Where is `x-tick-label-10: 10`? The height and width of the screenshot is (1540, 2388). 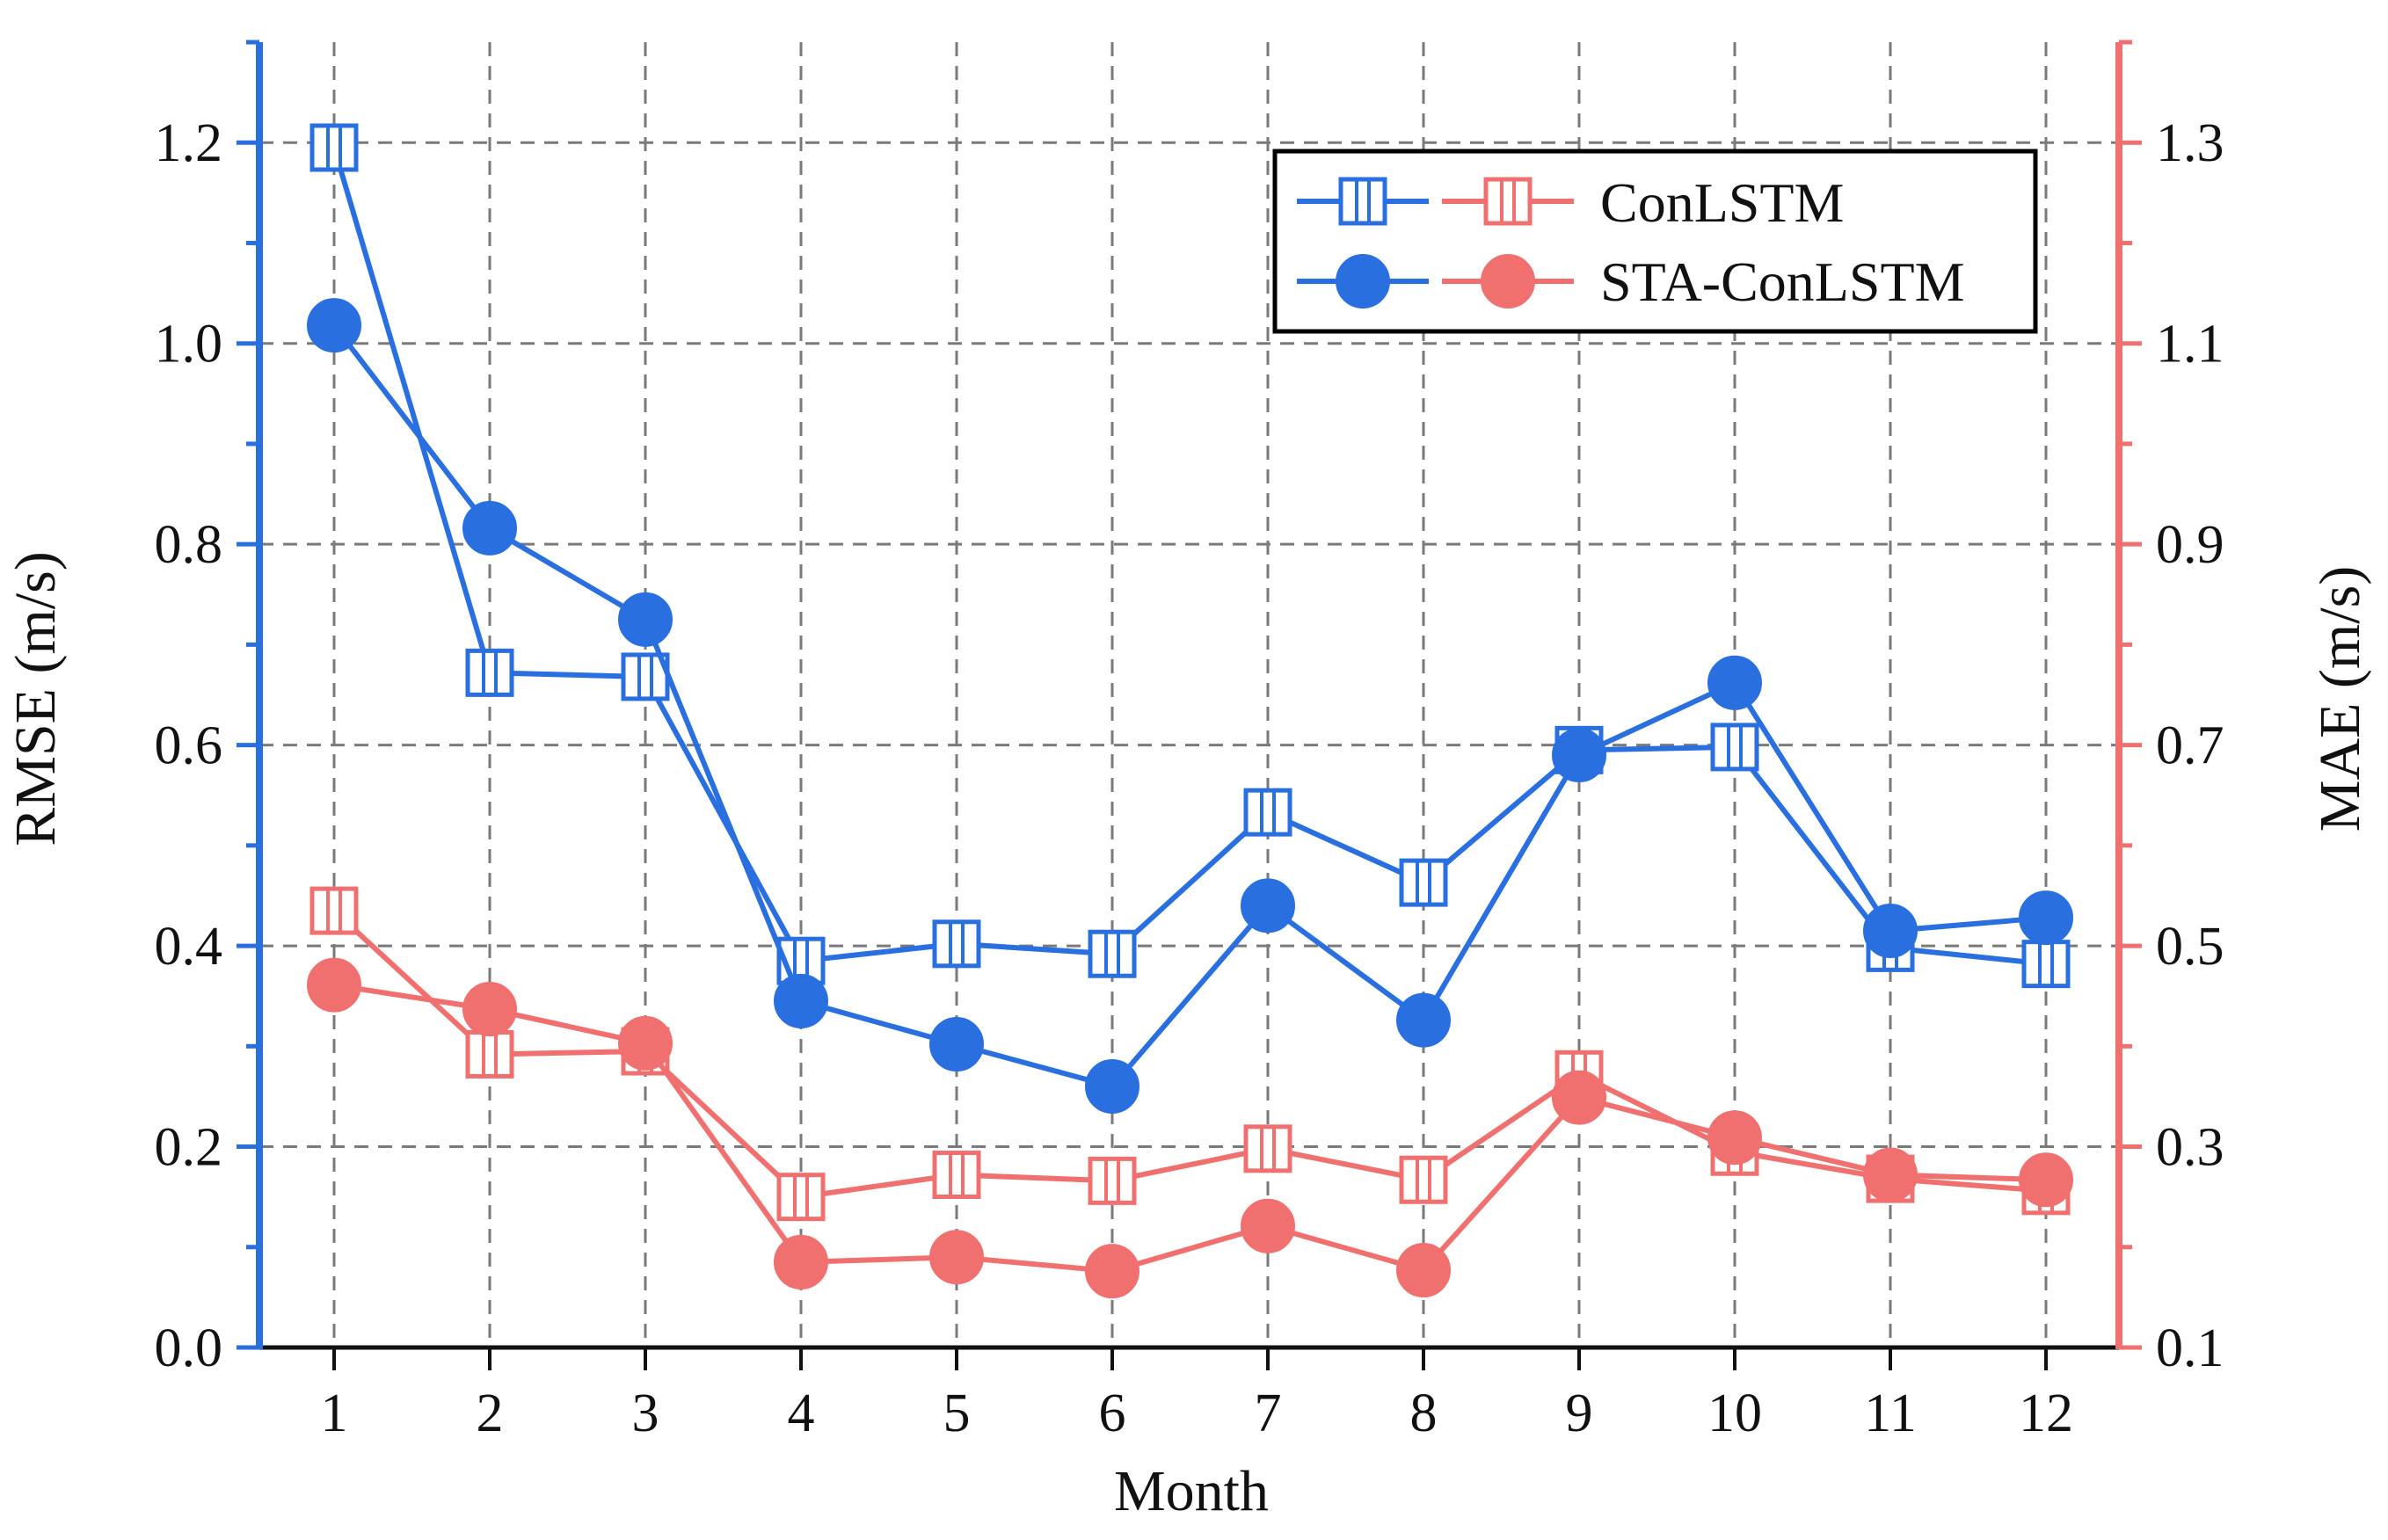 x-tick-label-10: 10 is located at coordinates (1734, 1413).